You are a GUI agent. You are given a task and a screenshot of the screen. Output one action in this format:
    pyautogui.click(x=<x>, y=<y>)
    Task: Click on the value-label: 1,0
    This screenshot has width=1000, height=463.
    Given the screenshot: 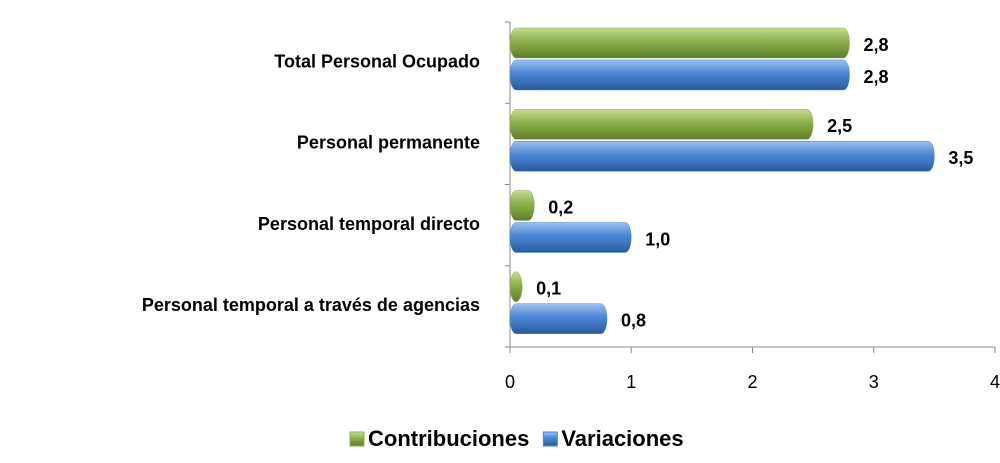 What is the action you would take?
    pyautogui.click(x=657, y=239)
    